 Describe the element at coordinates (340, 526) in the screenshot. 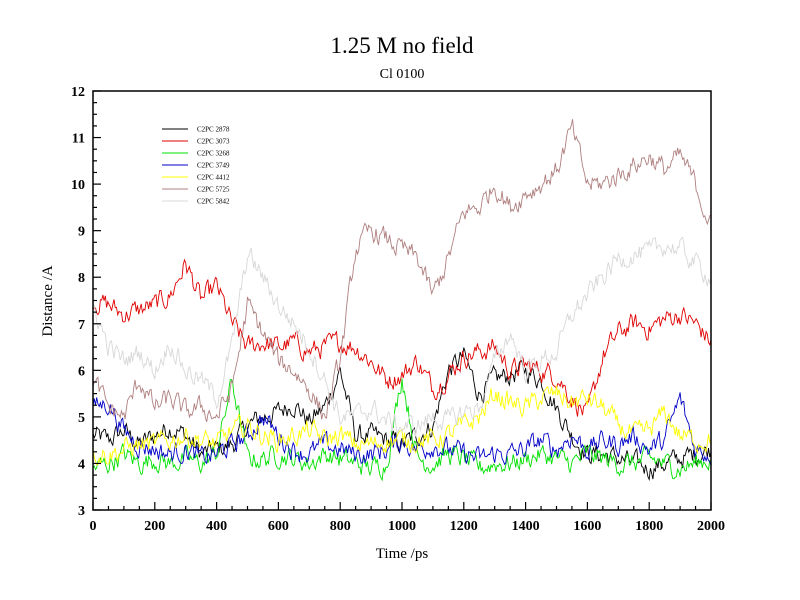

I see `x-tick-label: 800` at that location.